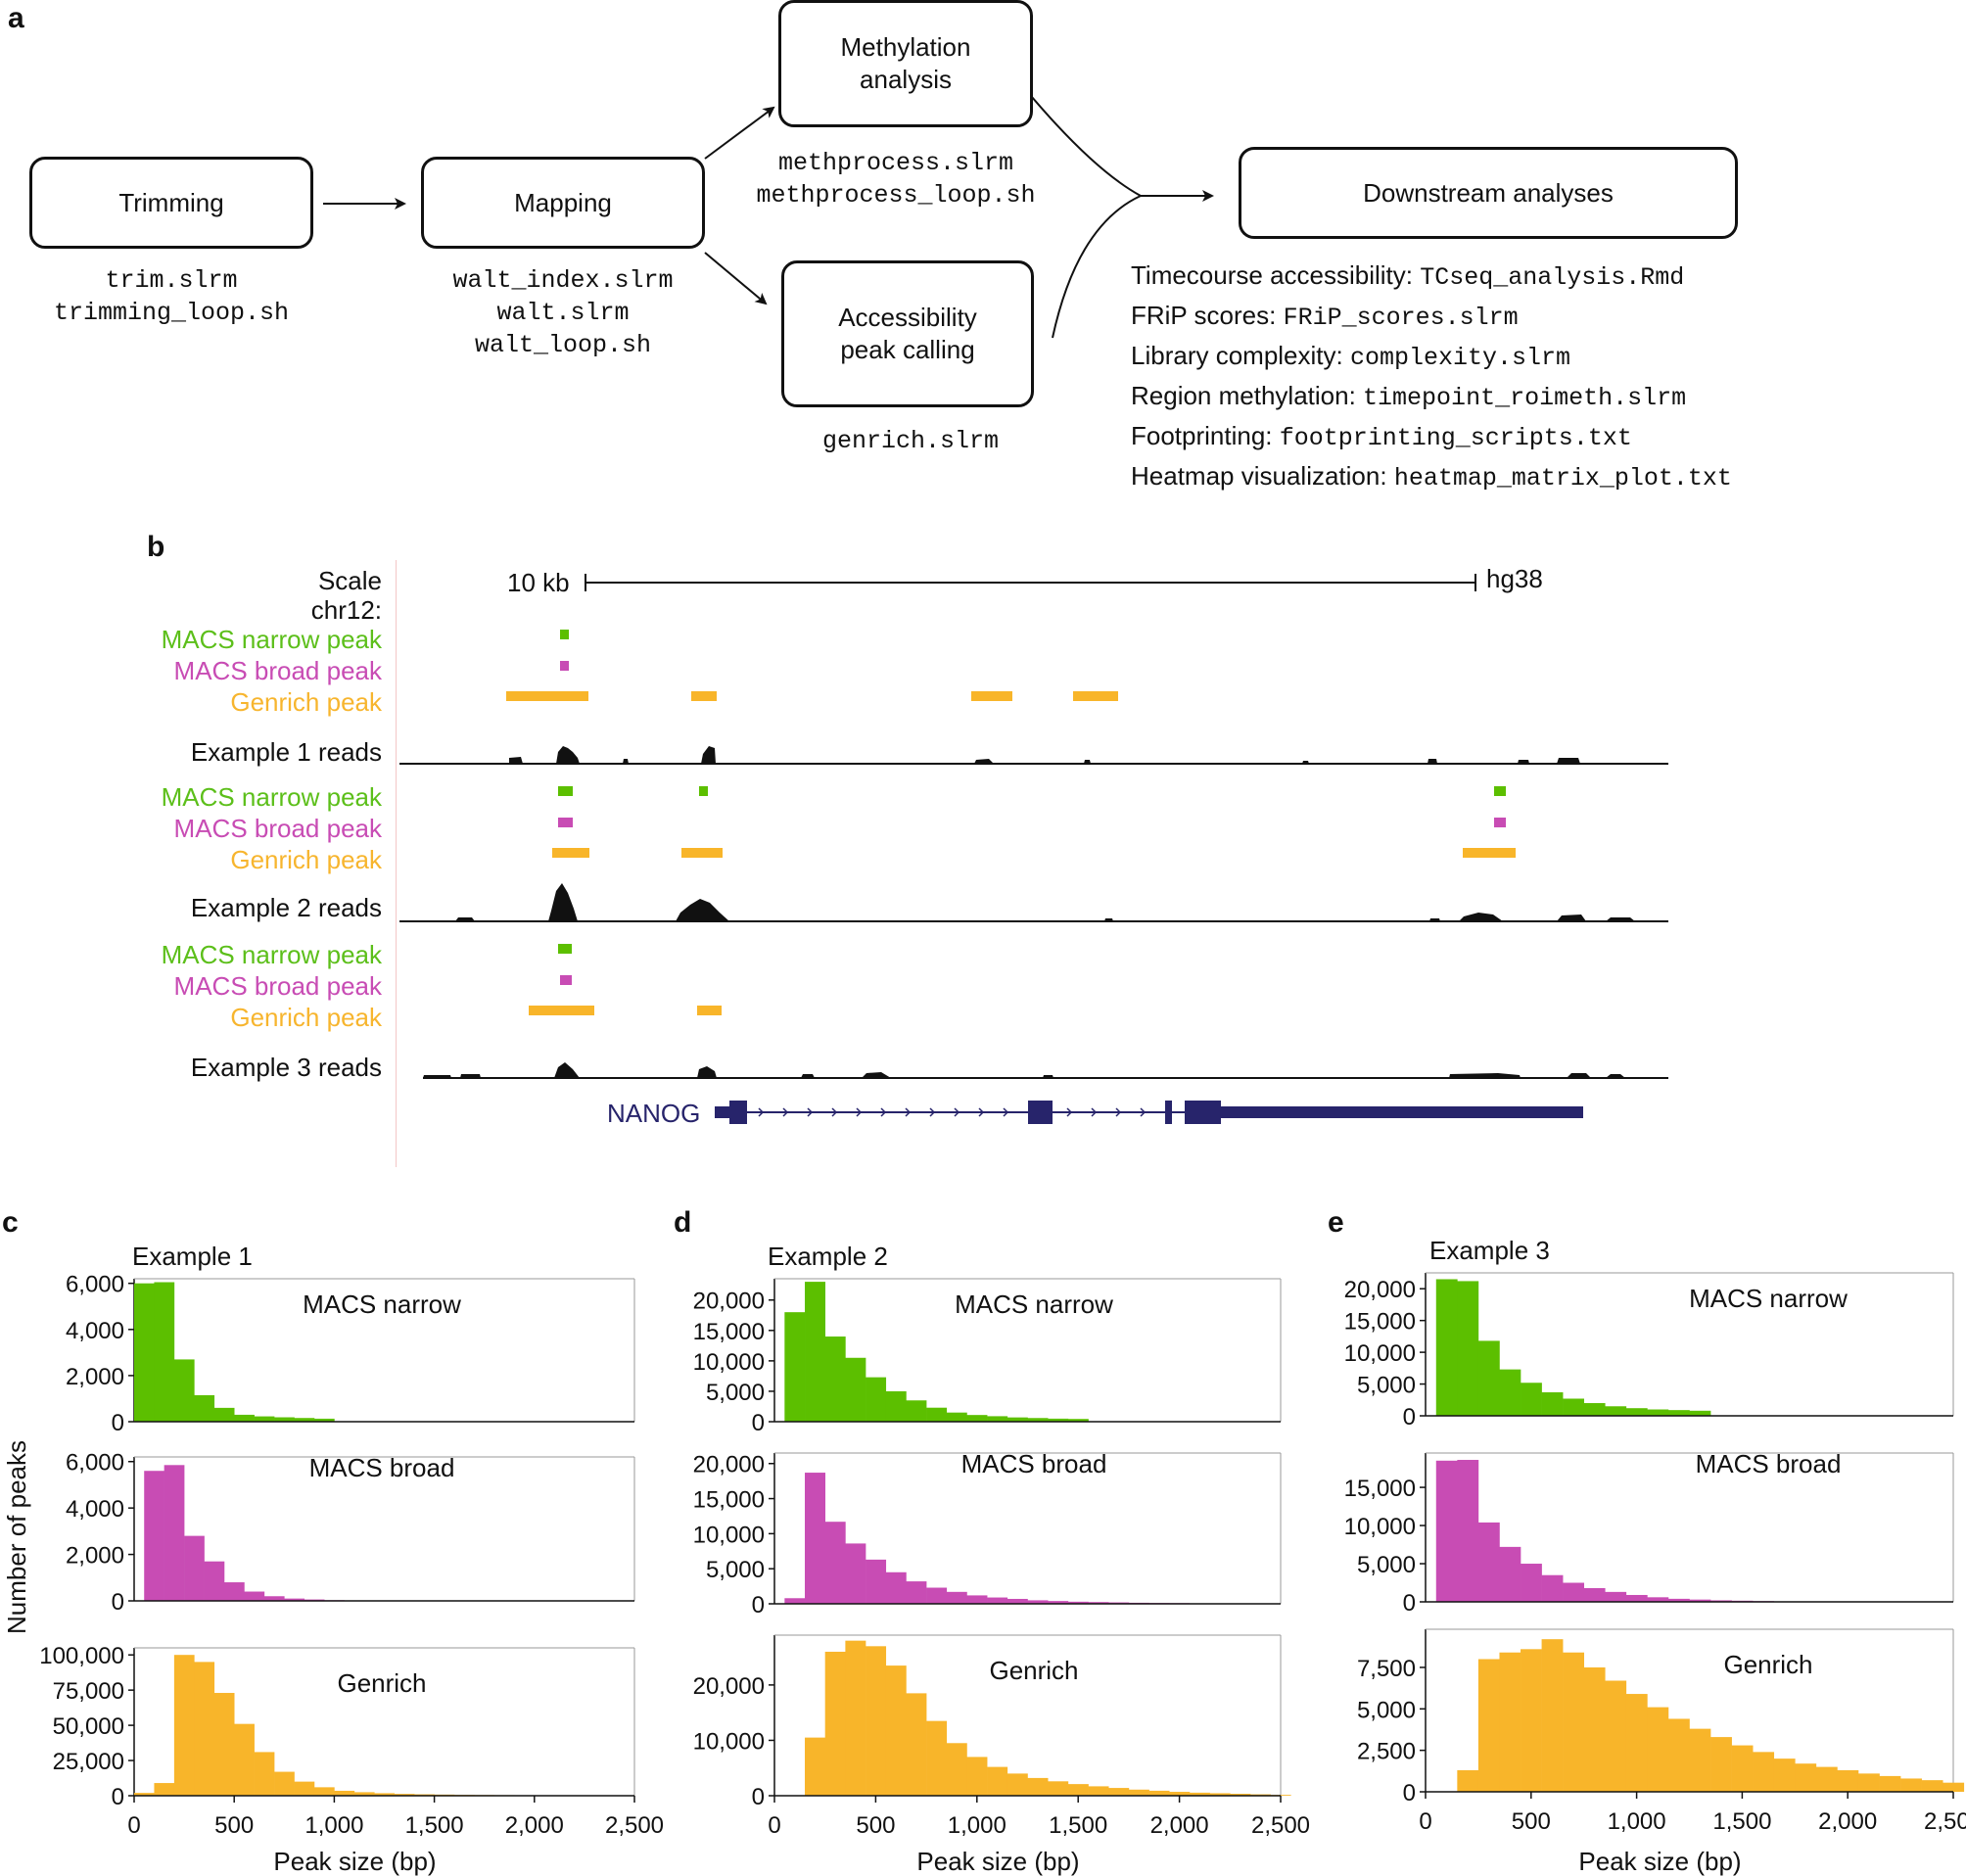  Describe the element at coordinates (1387, 1386) in the screenshot. I see `y-tick-label: 5,000` at that location.